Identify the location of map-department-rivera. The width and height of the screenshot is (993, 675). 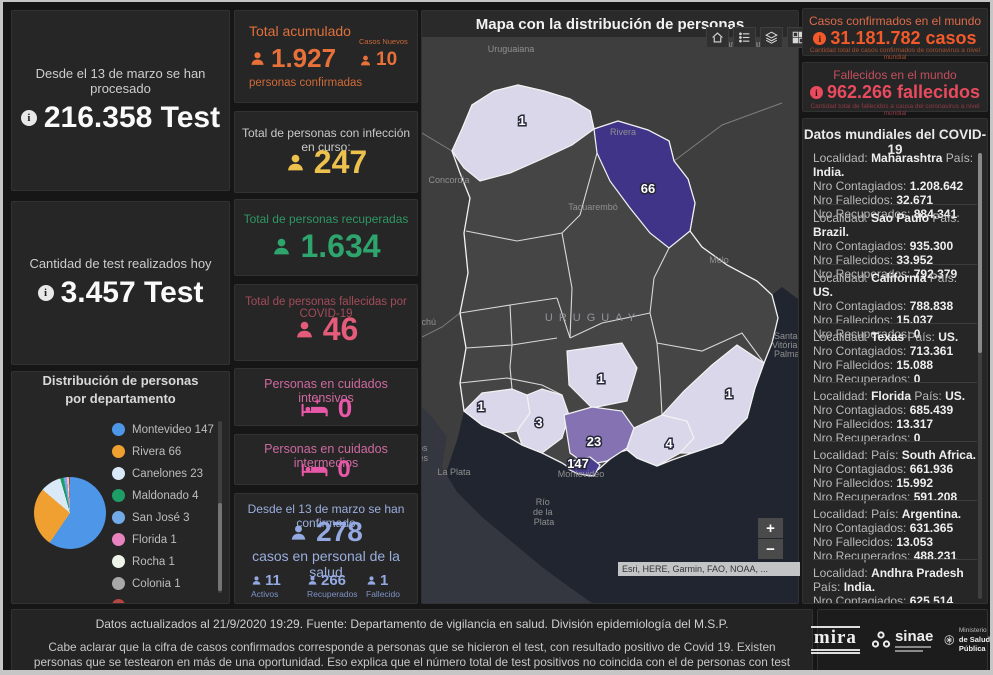
(644, 184).